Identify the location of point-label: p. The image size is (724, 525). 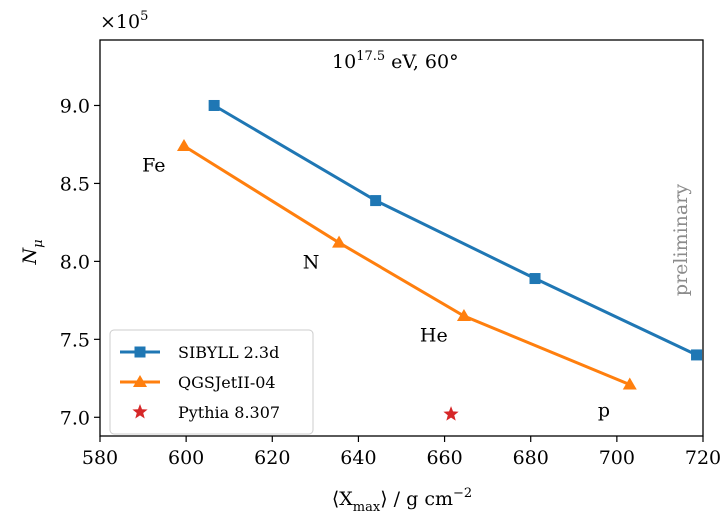
(604, 410).